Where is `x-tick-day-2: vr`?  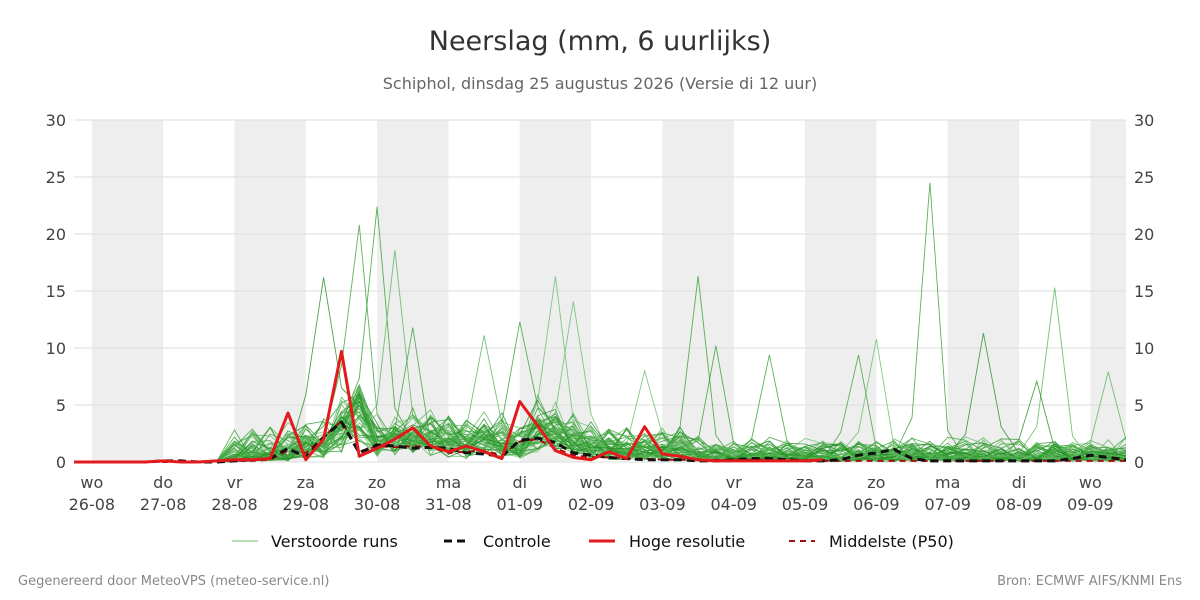
x-tick-day-2: vr is located at coordinates (234, 482).